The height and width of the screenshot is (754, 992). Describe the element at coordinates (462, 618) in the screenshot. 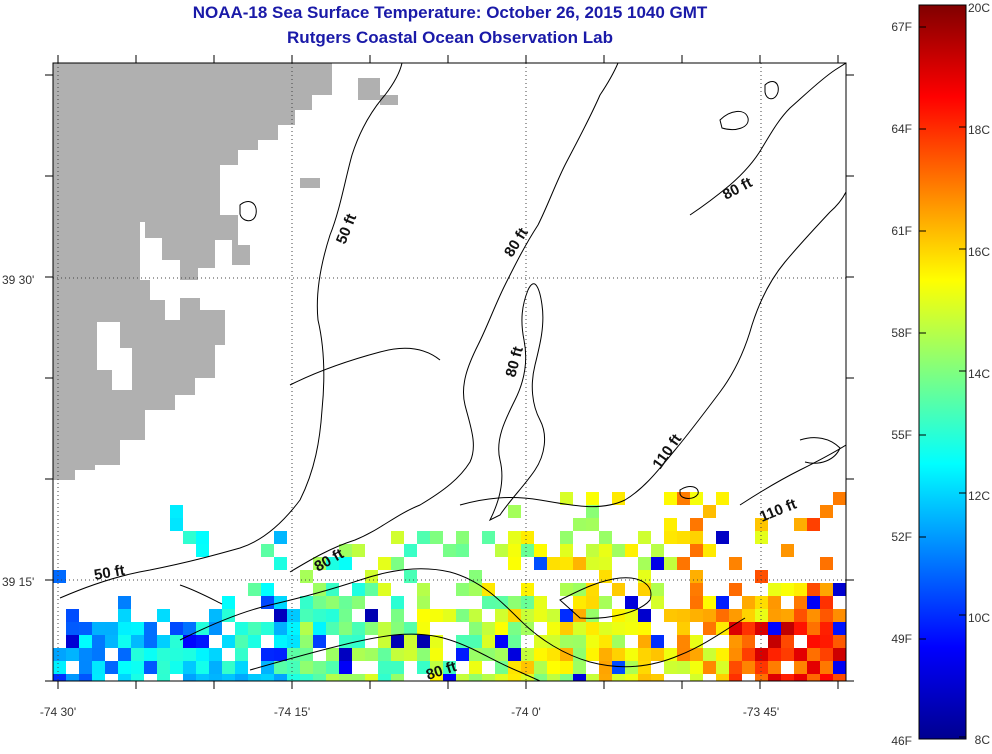

I see `contour-south` at that location.